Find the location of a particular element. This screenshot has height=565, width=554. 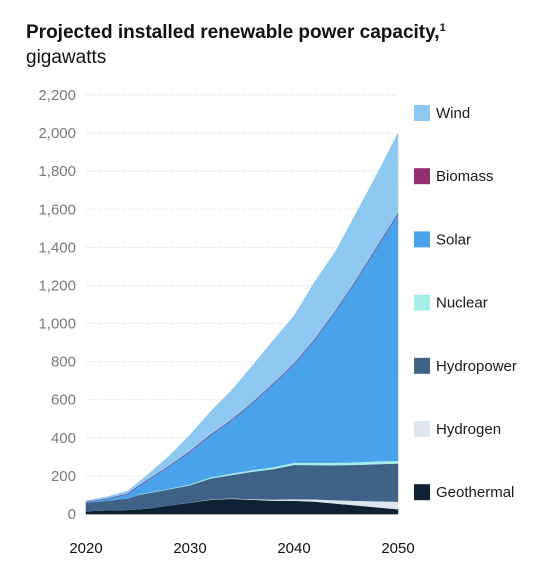

legend-swatch-hydropower is located at coordinates (422, 365).